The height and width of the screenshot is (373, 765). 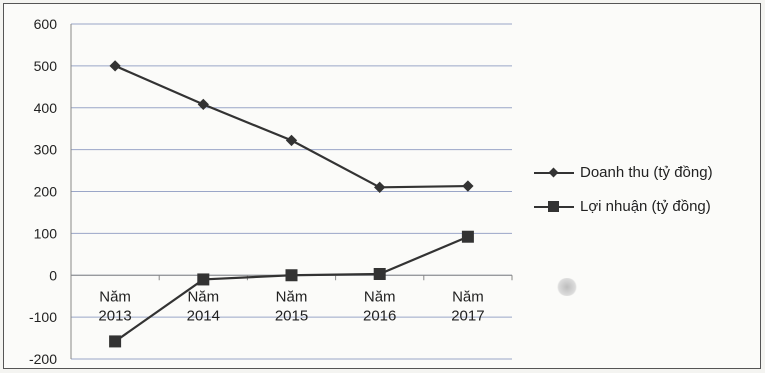 I want to click on legend-diamond-marker, so click(x=554, y=173).